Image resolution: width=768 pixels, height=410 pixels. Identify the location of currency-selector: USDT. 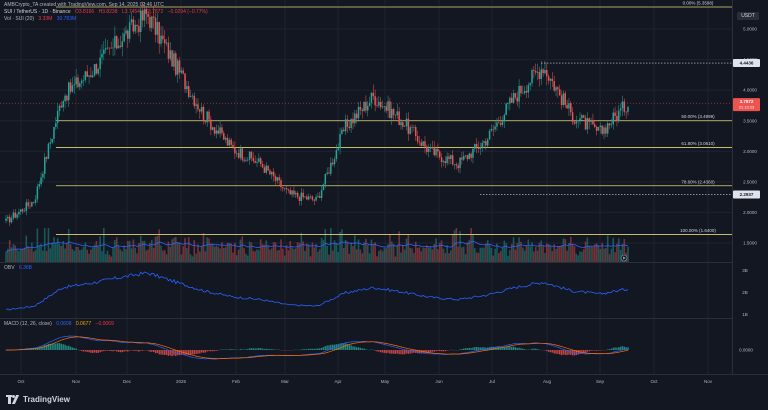
(748, 16).